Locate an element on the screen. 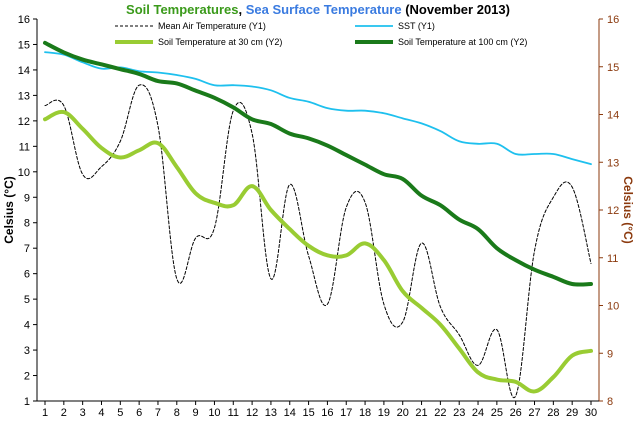  x-tick-label: 16 is located at coordinates (327, 413).